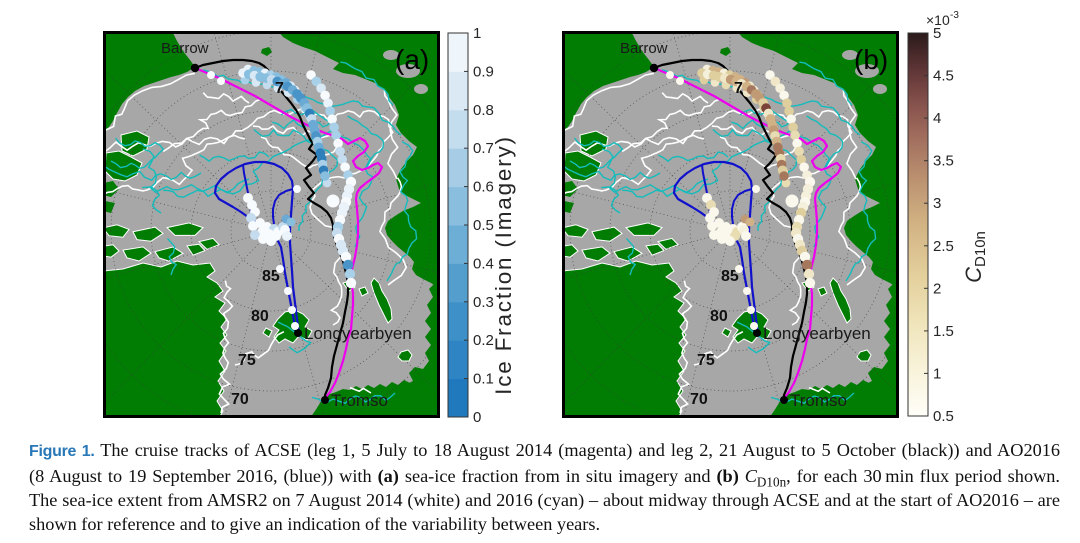 Image resolution: width=1080 pixels, height=543 pixels. I want to click on svg-text: 2, so click(937, 288).